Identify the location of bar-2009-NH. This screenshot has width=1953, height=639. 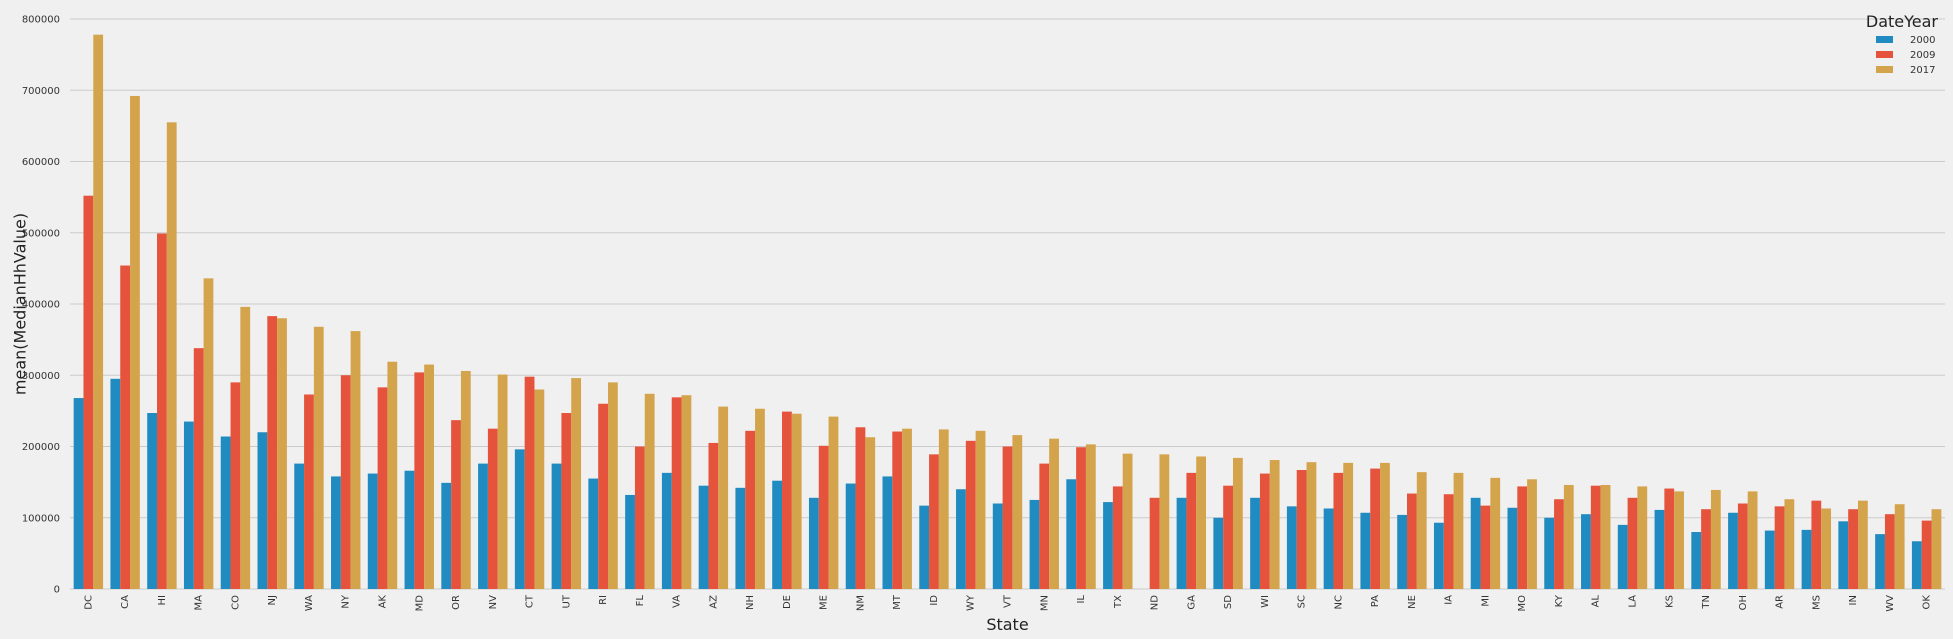
(750, 509).